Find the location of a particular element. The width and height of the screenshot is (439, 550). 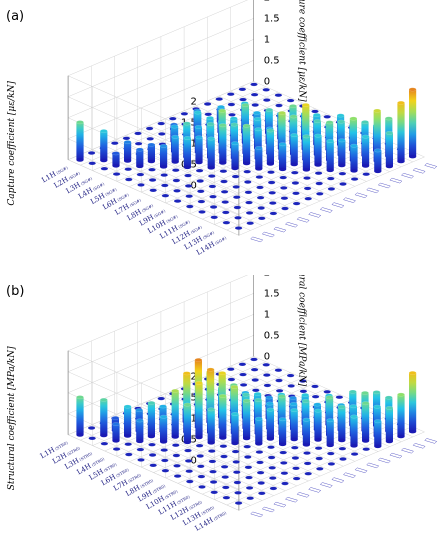

z-tick-right: 1 is located at coordinates (267, 39).